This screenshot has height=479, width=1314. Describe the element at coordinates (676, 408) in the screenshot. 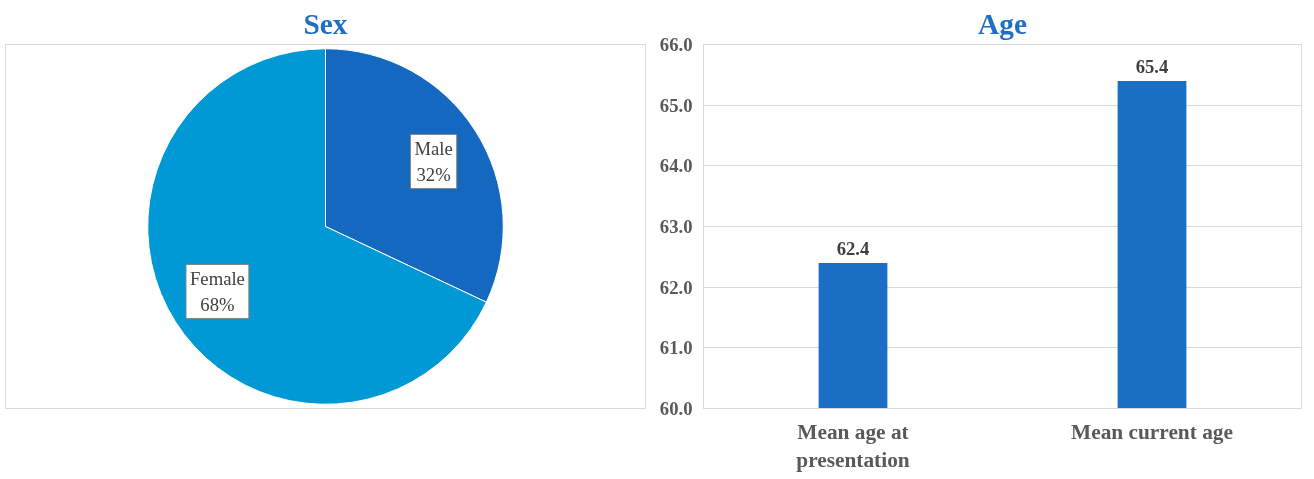

I see `y-tick-label: 60.0` at that location.